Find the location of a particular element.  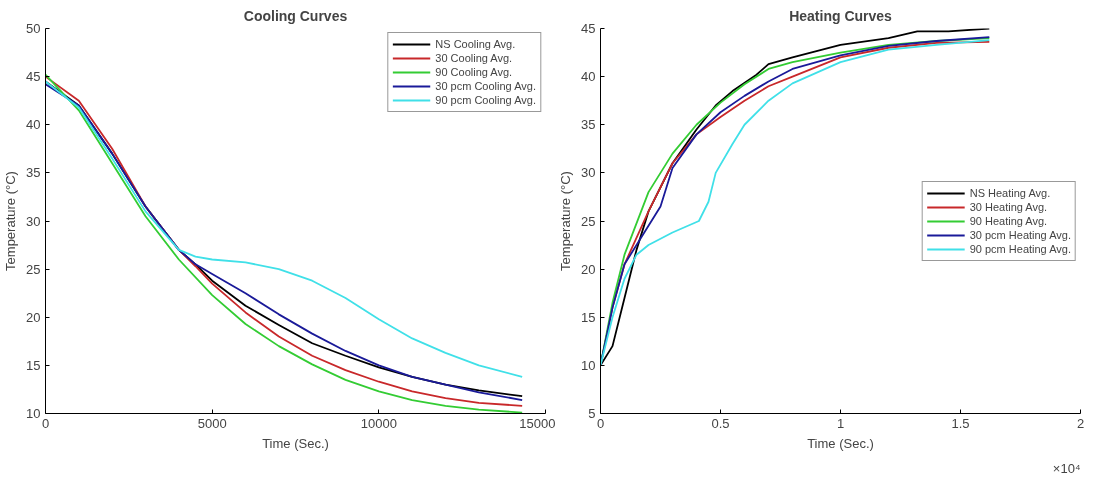

legend-label: 30 pcm Cooling Avg. is located at coordinates (485, 86).